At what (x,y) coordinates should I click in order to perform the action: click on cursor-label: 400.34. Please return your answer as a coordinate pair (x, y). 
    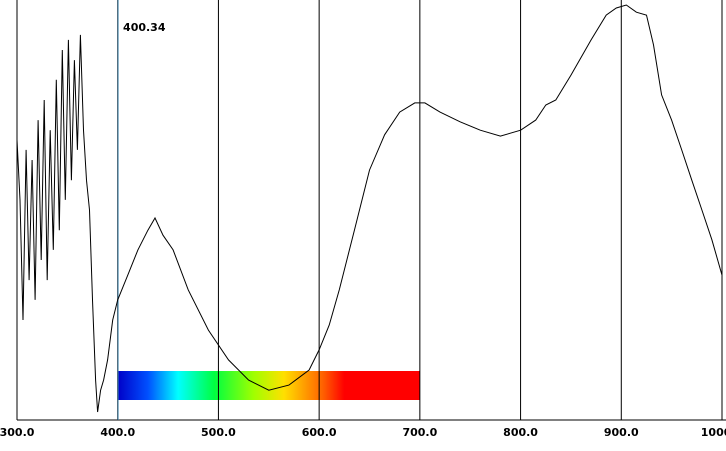
    Looking at the image, I should click on (144, 27).